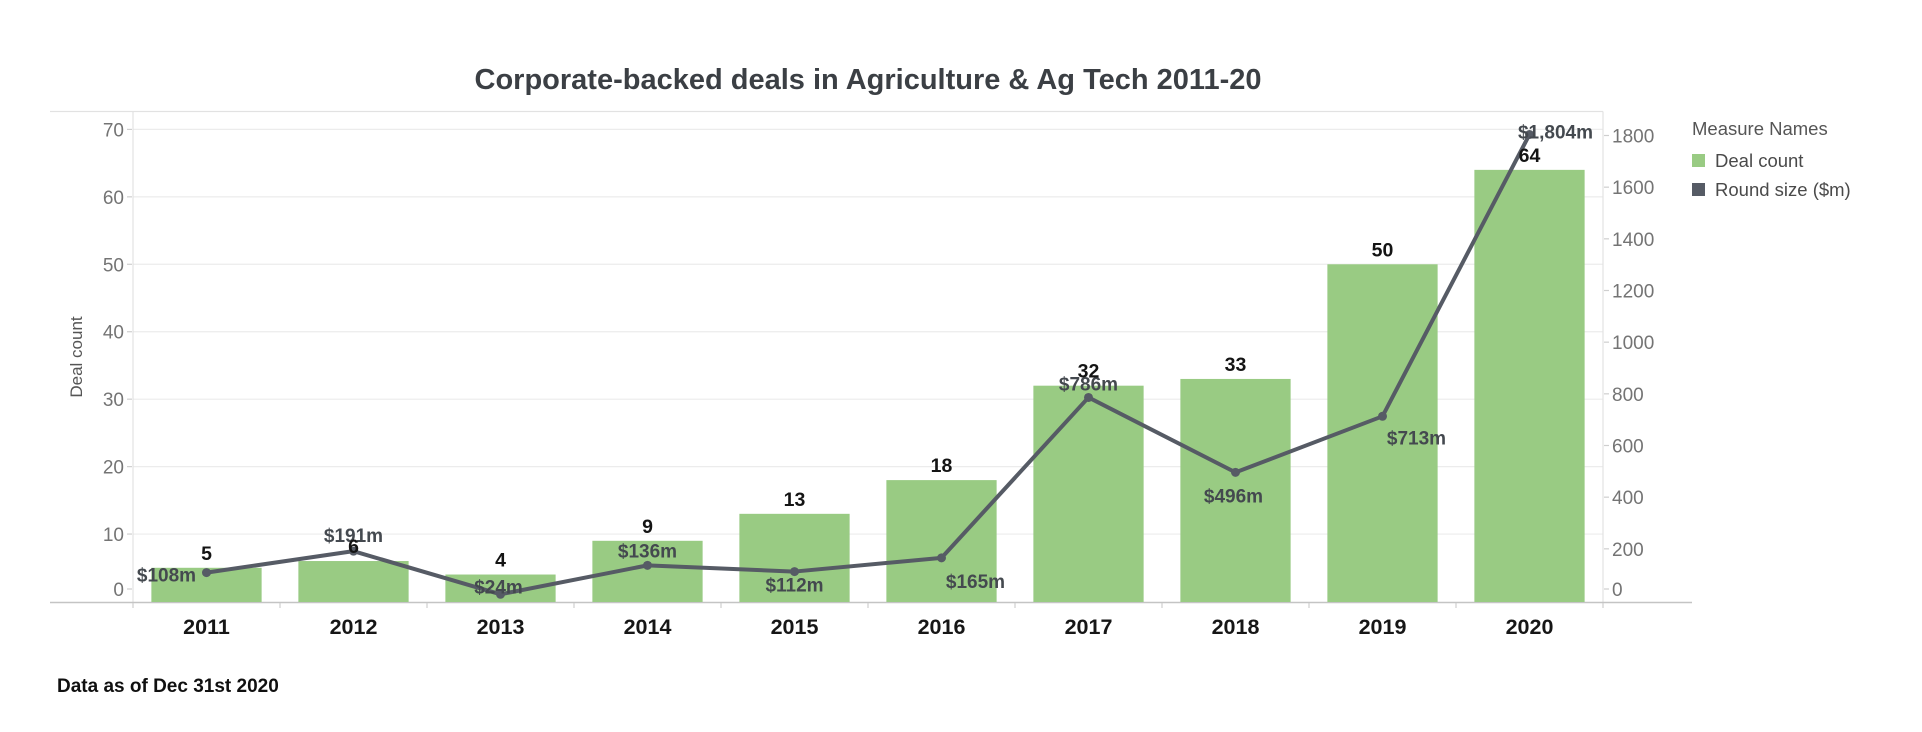 Image resolution: width=1922 pixels, height=732 pixels. Describe the element at coordinates (1529, 385) in the screenshot. I see `bar-2020` at that location.